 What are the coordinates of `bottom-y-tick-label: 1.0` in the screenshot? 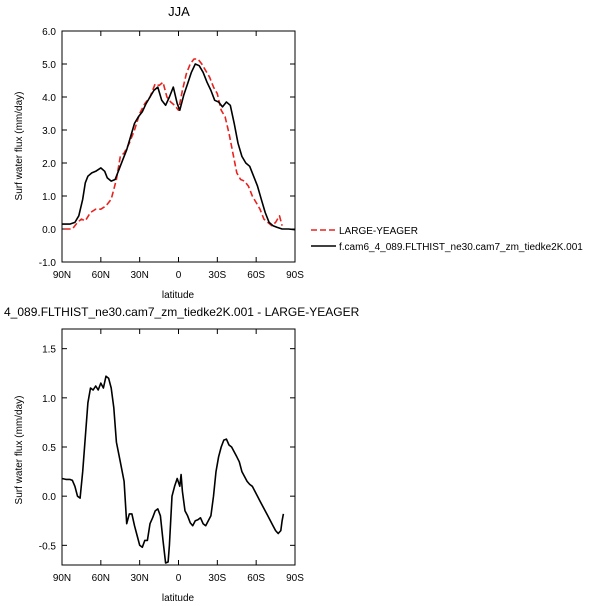 It's located at (49, 399).